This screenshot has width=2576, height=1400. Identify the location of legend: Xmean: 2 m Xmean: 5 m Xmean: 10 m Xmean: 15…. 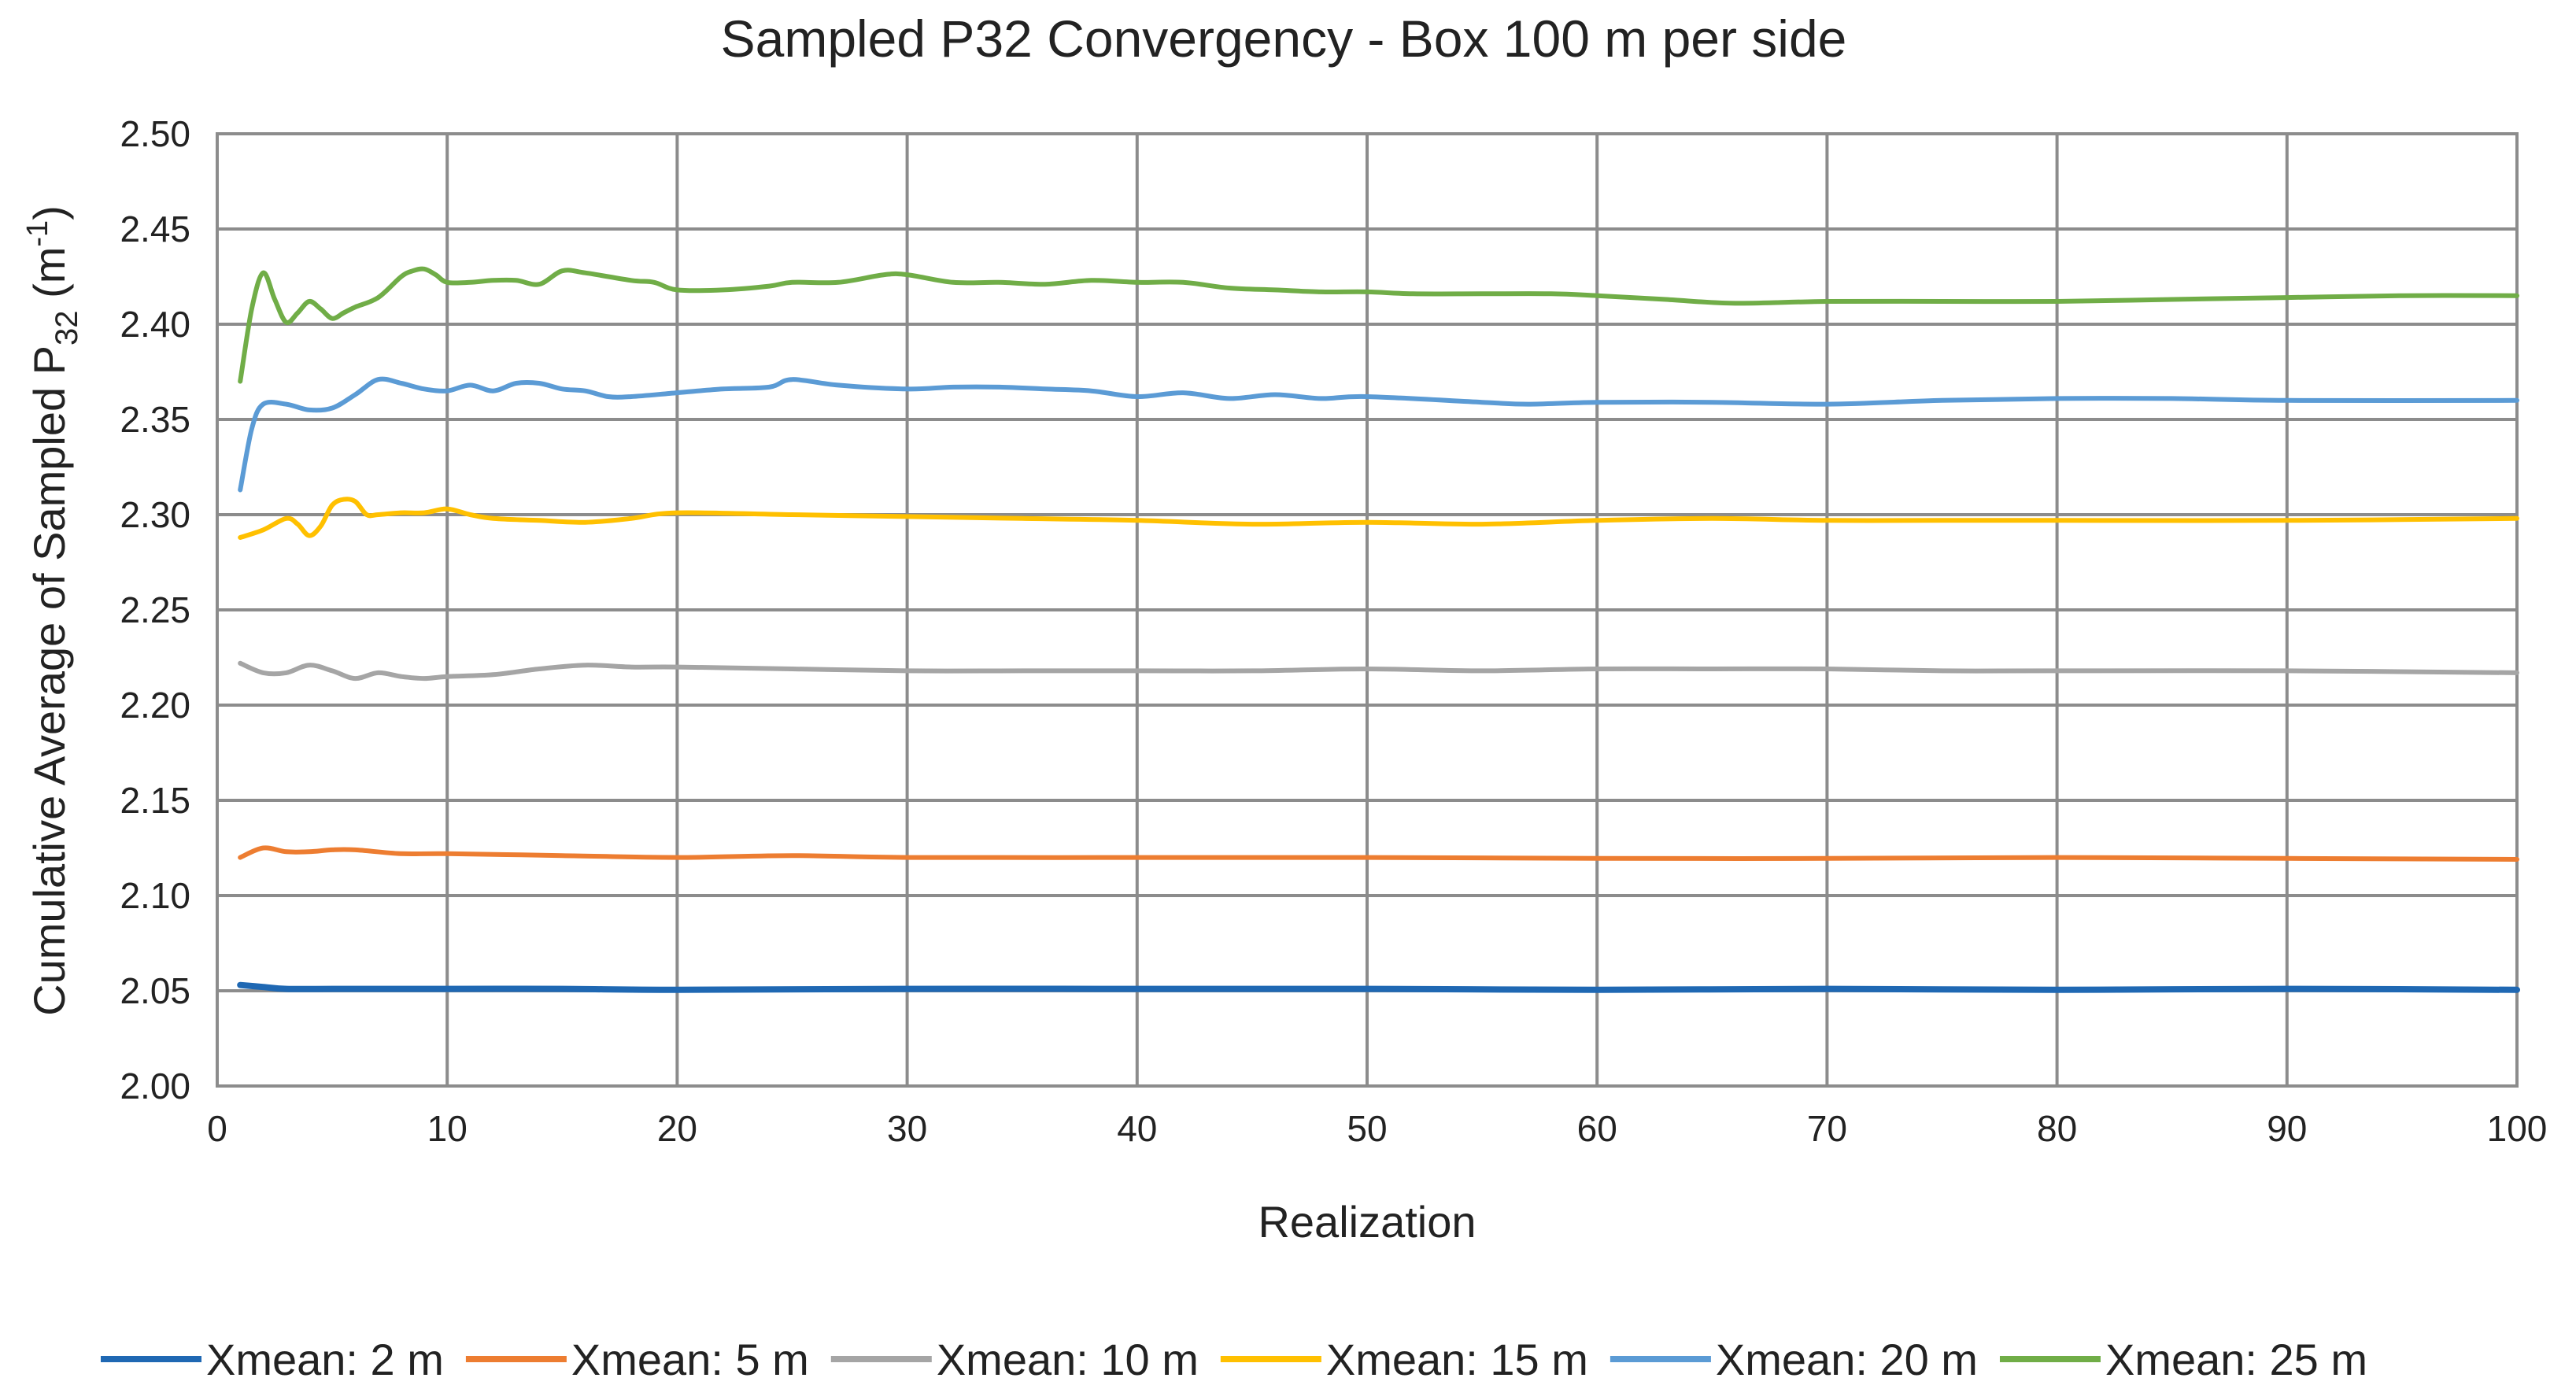
(1234, 1359).